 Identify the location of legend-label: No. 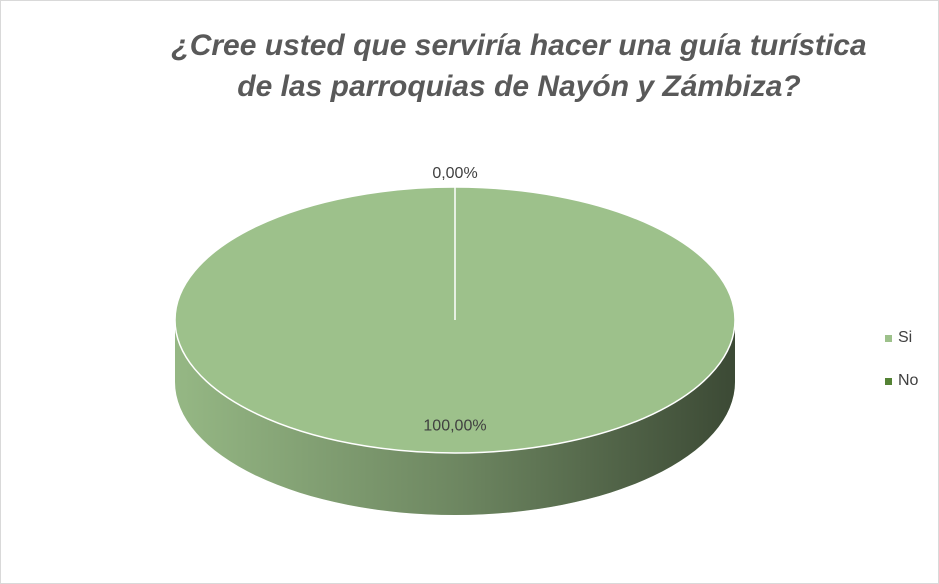
(908, 380).